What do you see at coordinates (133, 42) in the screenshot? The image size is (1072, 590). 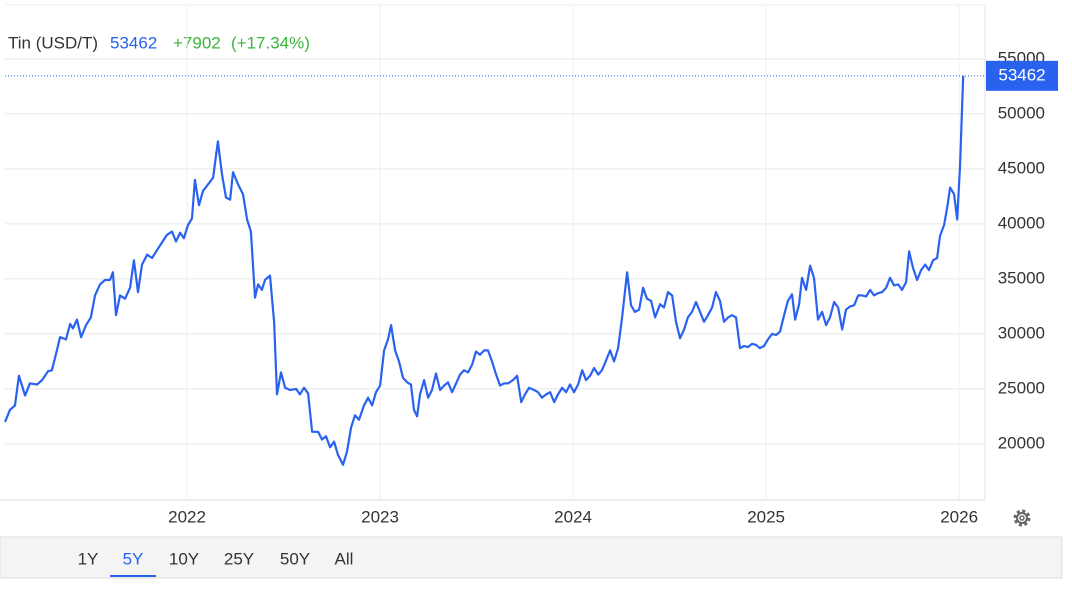 I see `last-price: 53462` at bounding box center [133, 42].